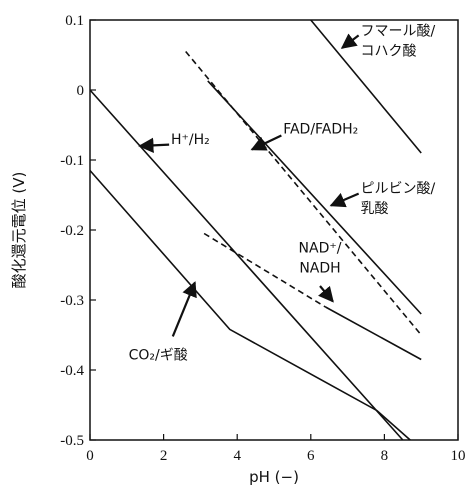 The width and height of the screenshot is (469, 488). What do you see at coordinates (274, 477) in the screenshot?
I see `x-axis-title: pH (−)` at bounding box center [274, 477].